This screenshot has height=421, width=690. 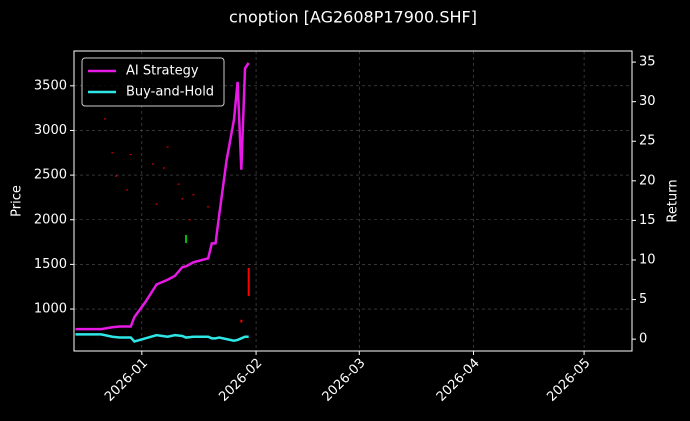 I want to click on y2-tick-label: 0, so click(x=643, y=339).